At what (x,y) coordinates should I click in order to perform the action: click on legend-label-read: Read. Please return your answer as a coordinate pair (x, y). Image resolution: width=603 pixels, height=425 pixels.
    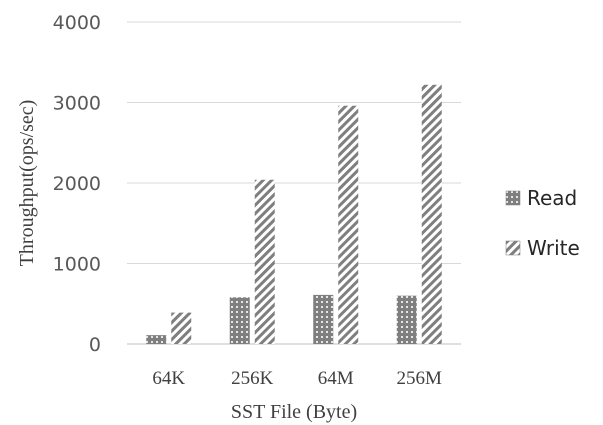
    Looking at the image, I should click on (552, 198).